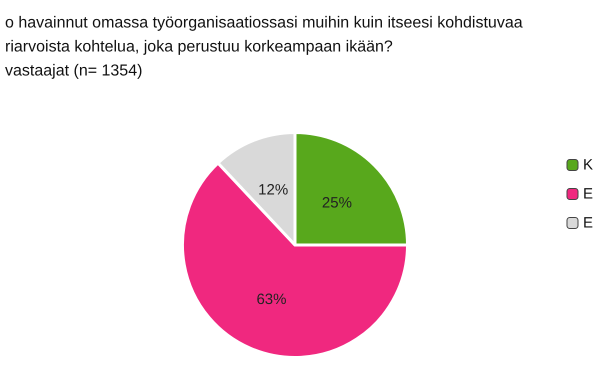  I want to click on data-label: 63%, so click(271, 299).